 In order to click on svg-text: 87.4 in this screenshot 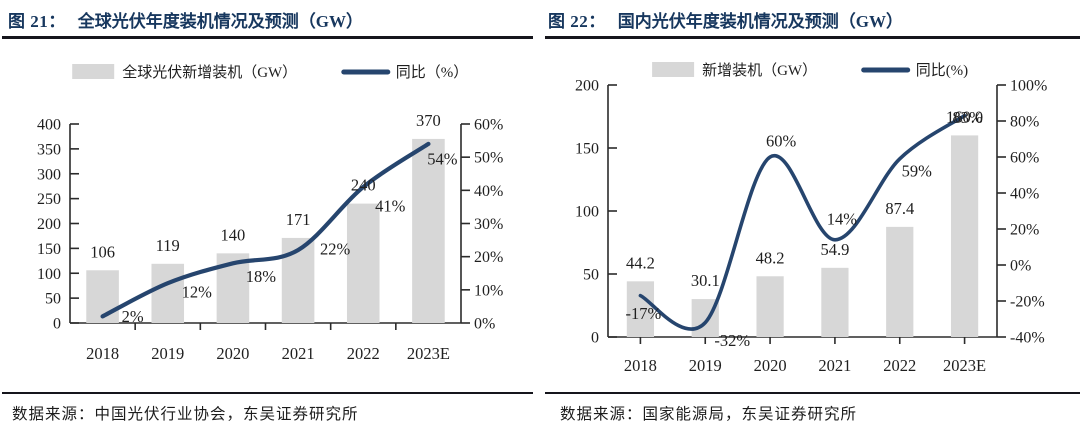, I will do `click(899, 208)`.